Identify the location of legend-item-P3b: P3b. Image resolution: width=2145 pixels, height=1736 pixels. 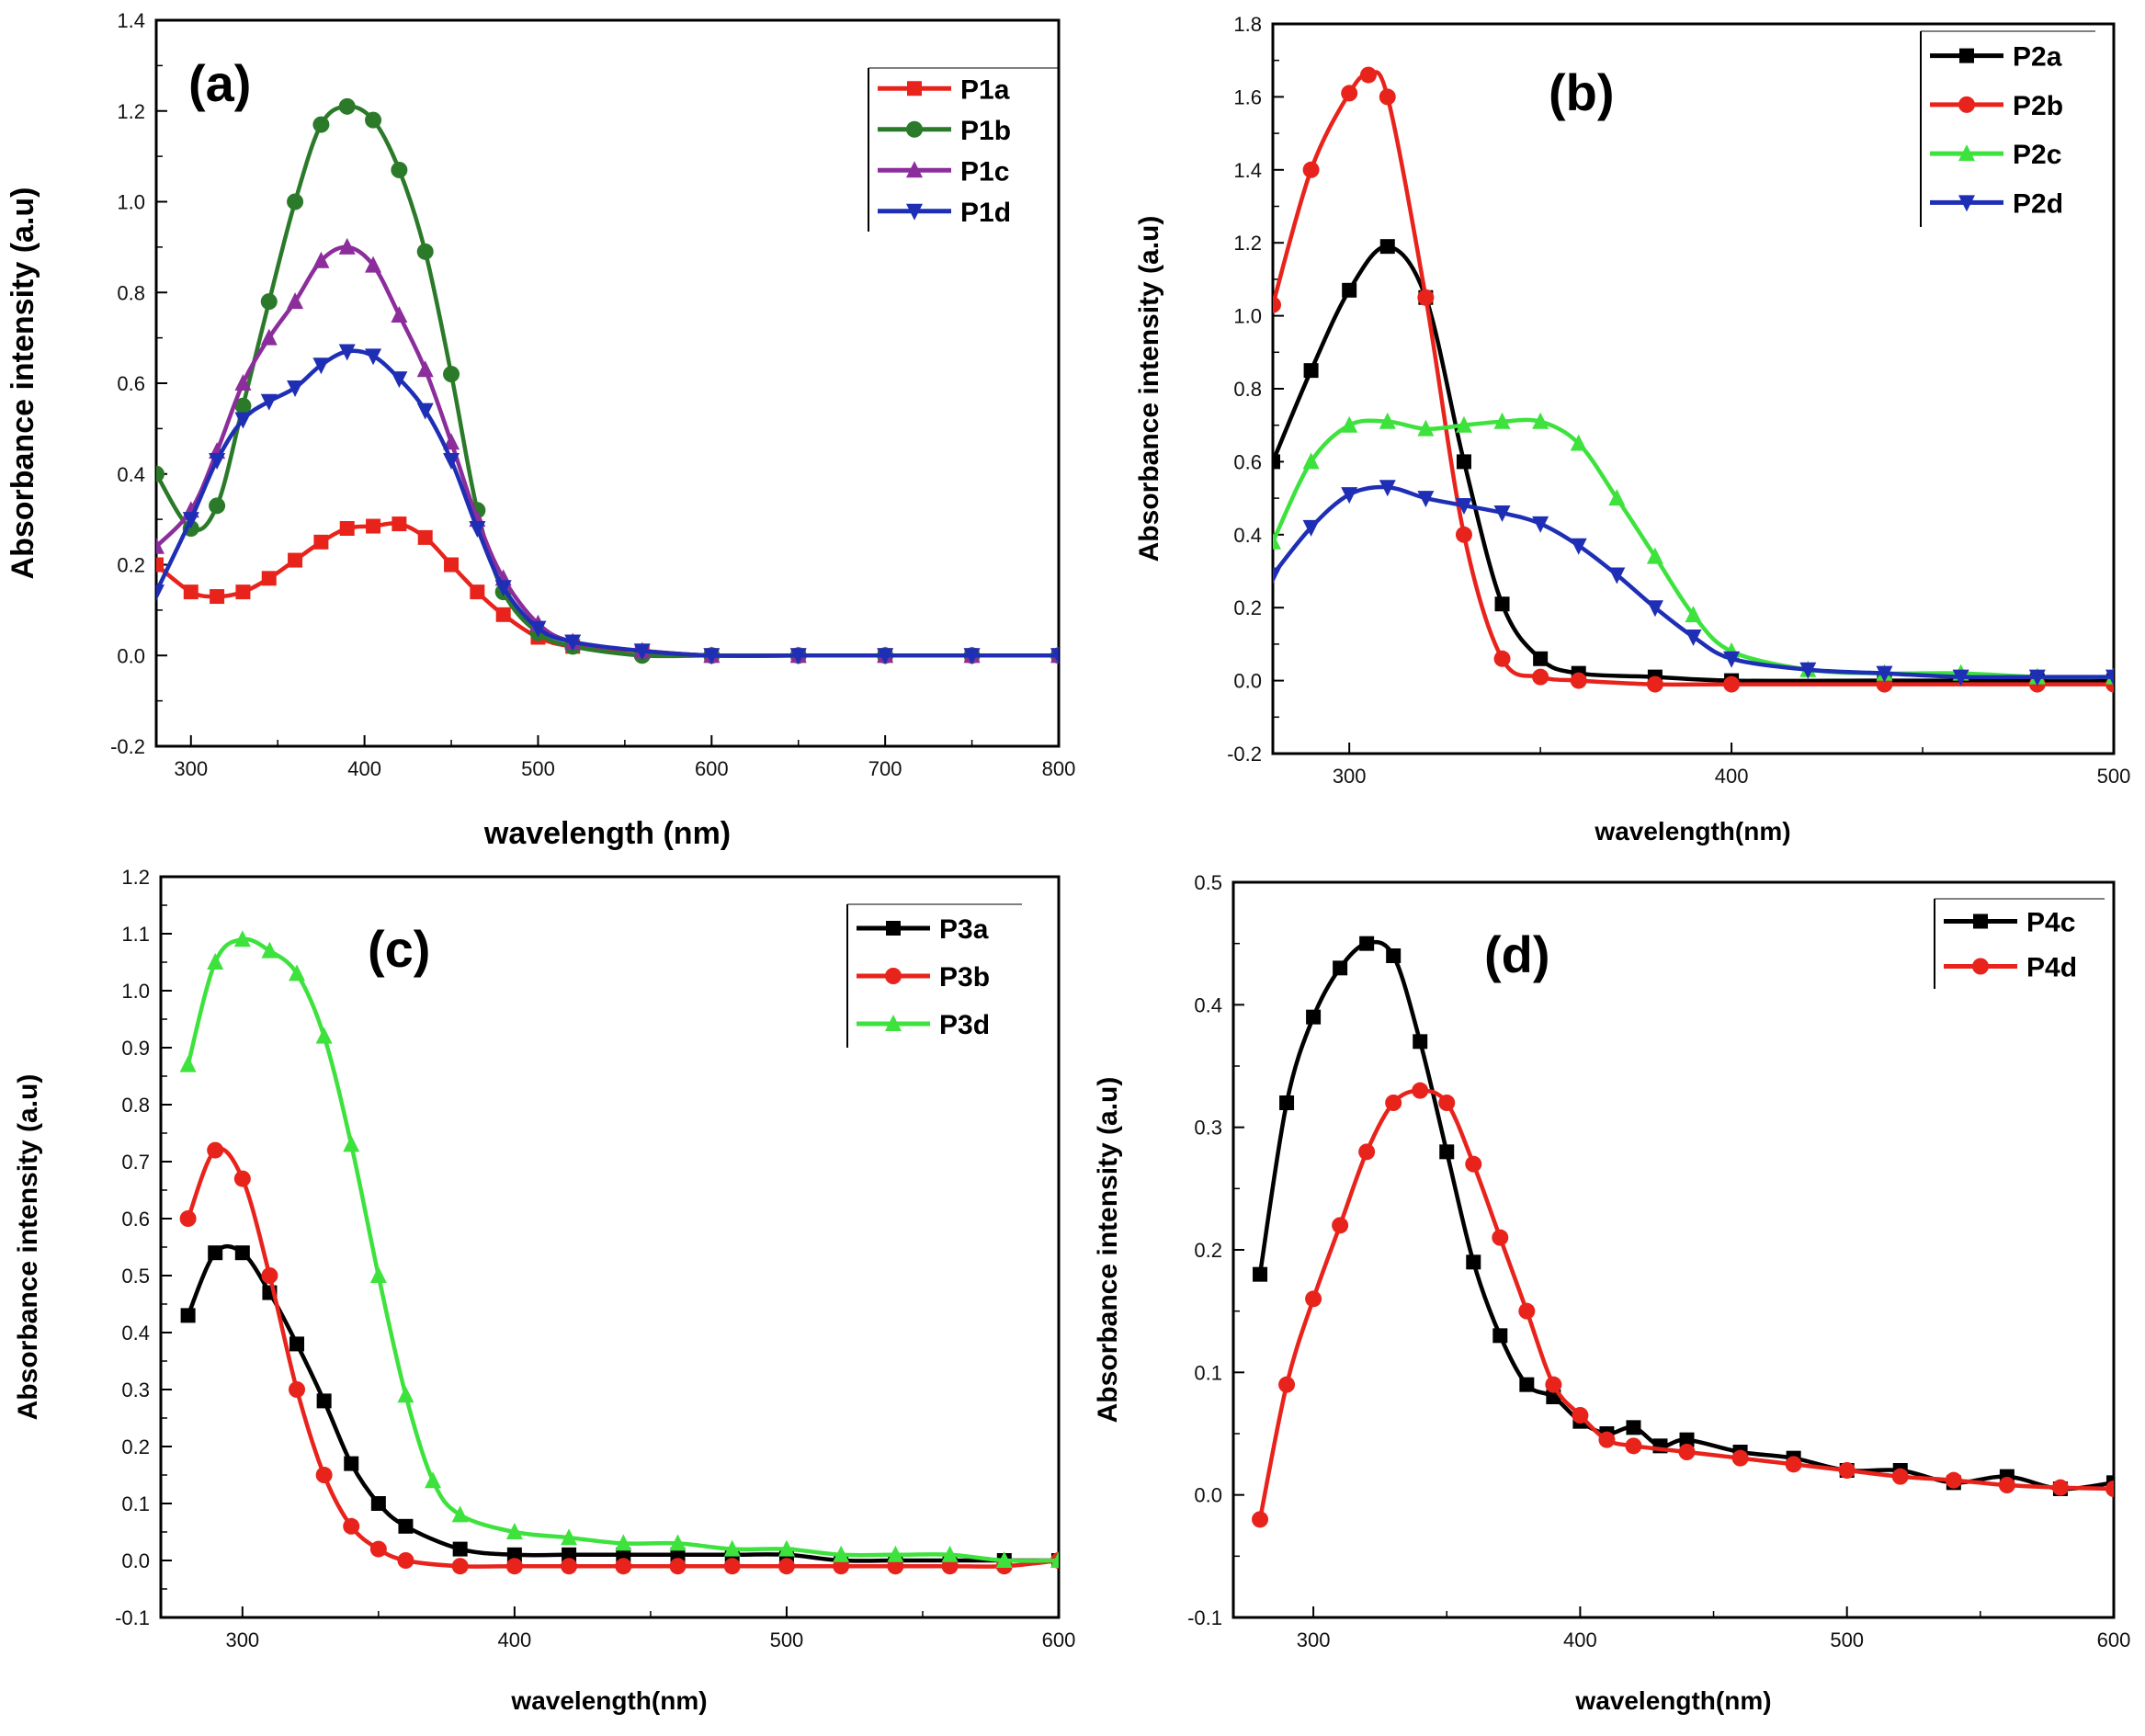
(923, 977).